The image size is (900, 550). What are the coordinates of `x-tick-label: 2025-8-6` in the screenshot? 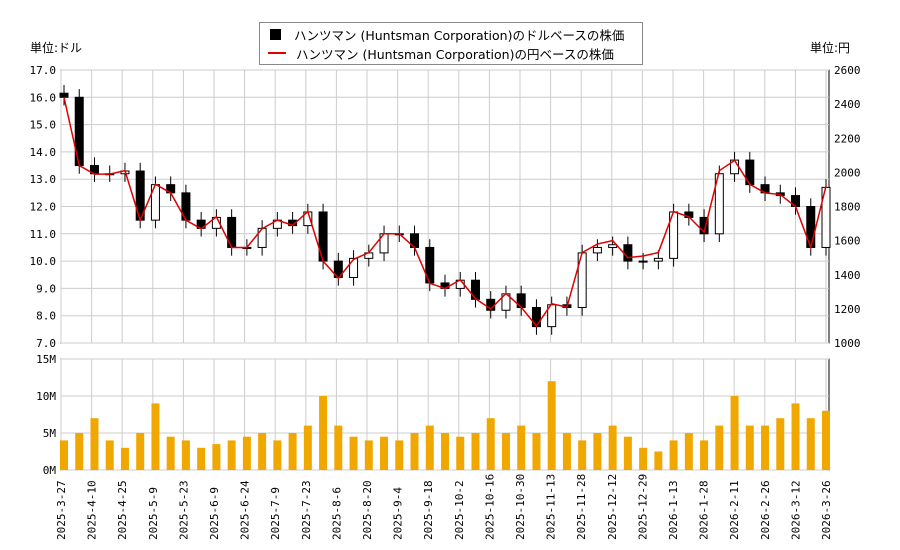 It's located at (336, 513).